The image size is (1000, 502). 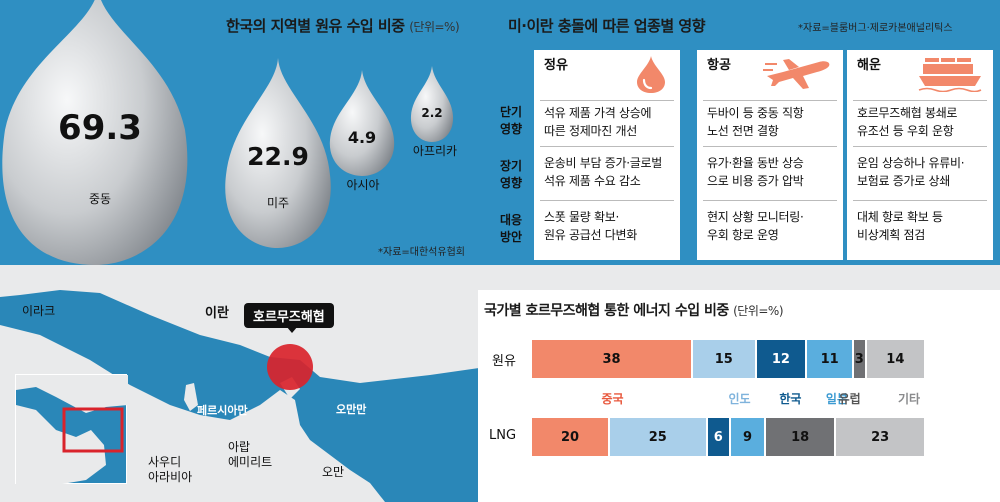 What do you see at coordinates (598, 122) in the screenshot?
I see `impact-short-refining: 석유 제품 가격 상승에 따른 정제마진 개선` at bounding box center [598, 122].